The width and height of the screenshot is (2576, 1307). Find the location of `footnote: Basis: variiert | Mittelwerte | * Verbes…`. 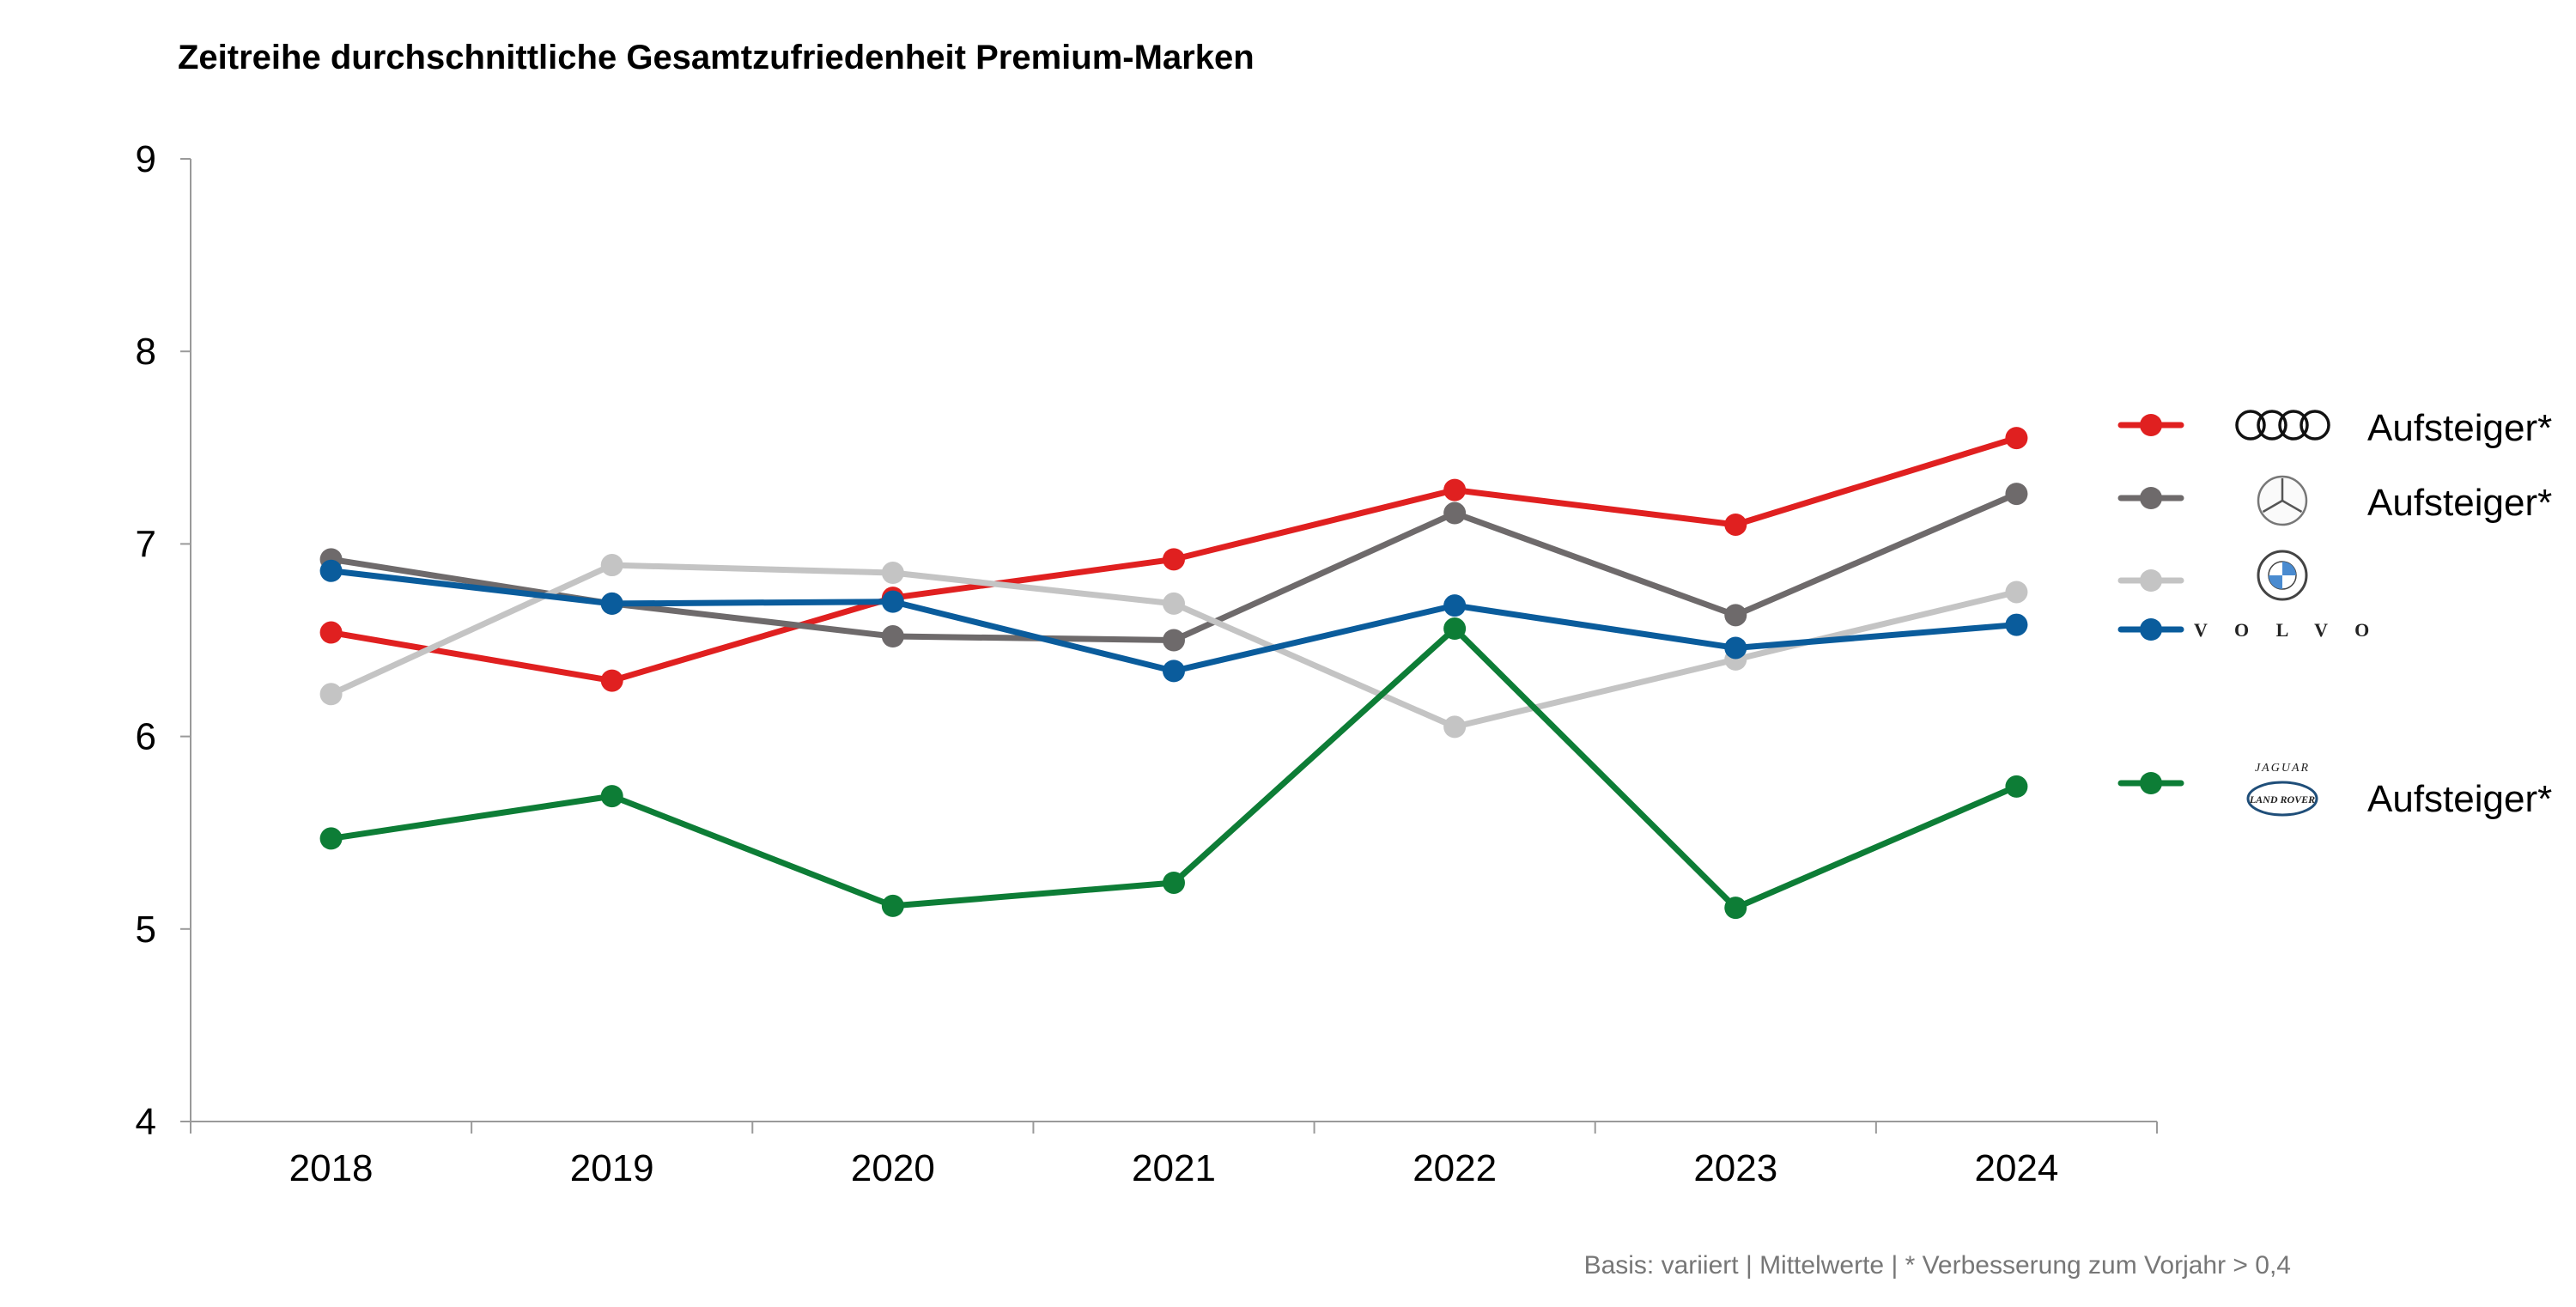

footnote: Basis: variiert | Mittelwerte | * Verbes… is located at coordinates (1938, 1266).